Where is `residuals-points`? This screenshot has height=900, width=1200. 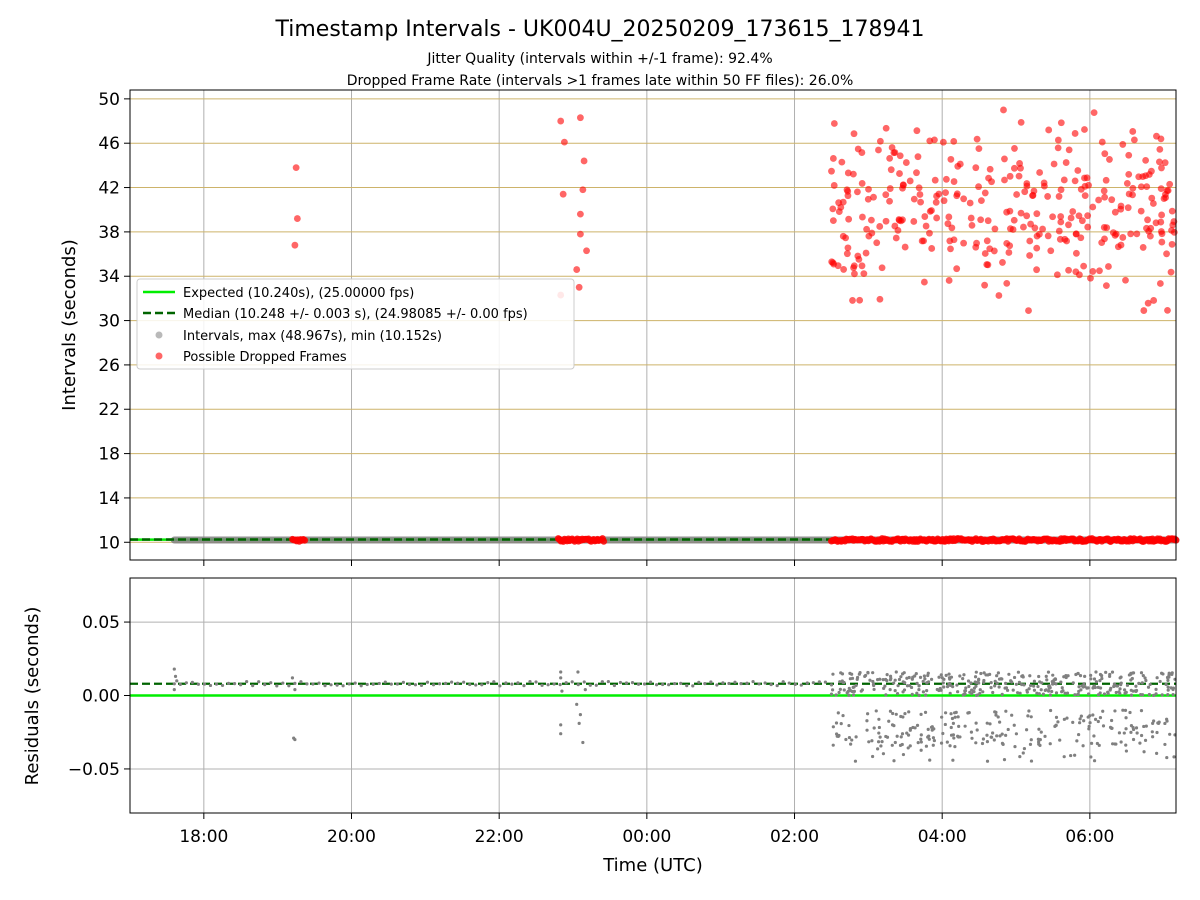 residuals-points is located at coordinates (674, 715).